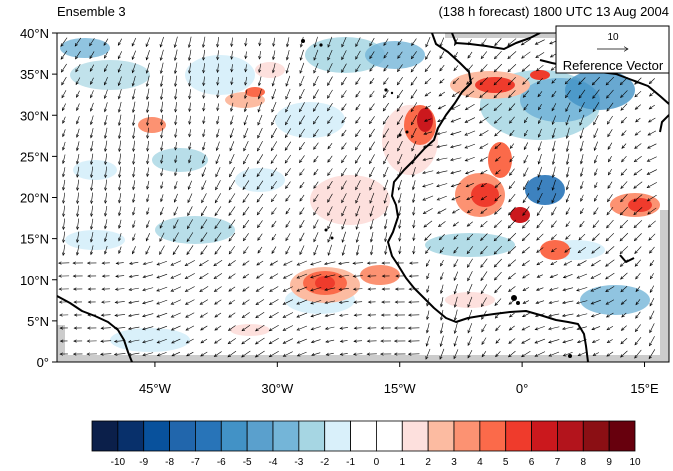 This screenshot has height=471, width=673. What do you see at coordinates (43, 362) in the screenshot?
I see `lat-tick-label: 0°` at bounding box center [43, 362].